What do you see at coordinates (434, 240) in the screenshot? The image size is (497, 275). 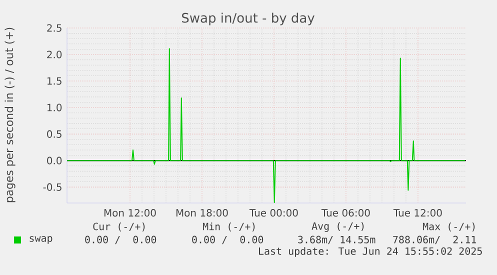 I see `text: 788.06m/ 2.11` at bounding box center [434, 240].